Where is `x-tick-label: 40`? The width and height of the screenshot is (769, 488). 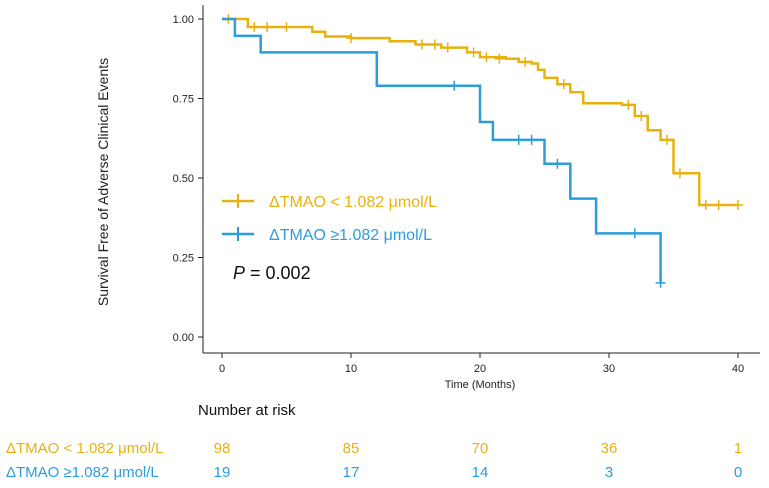 x-tick-label: 40 is located at coordinates (738, 369).